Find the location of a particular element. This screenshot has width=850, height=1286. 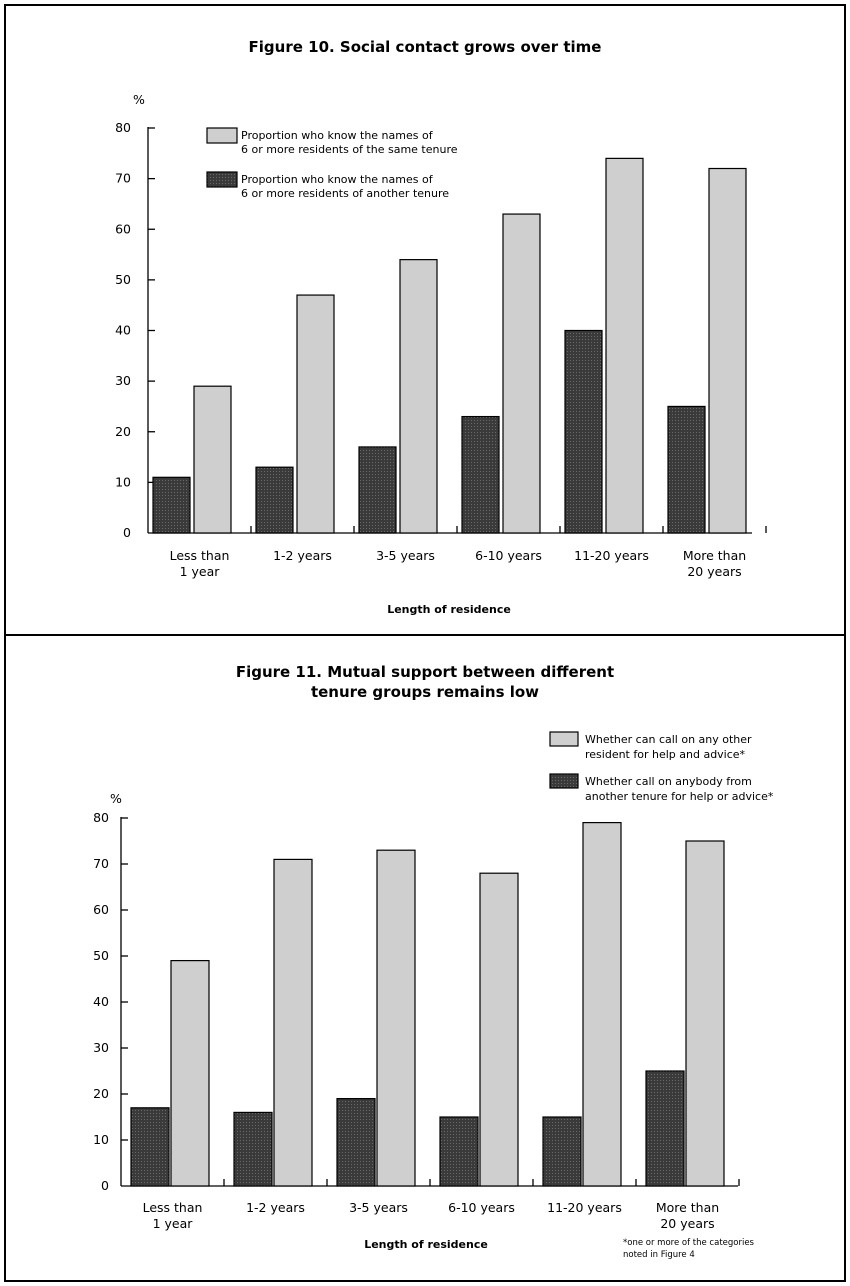

fig10-y-tick-label: 40 is located at coordinates (123, 330).